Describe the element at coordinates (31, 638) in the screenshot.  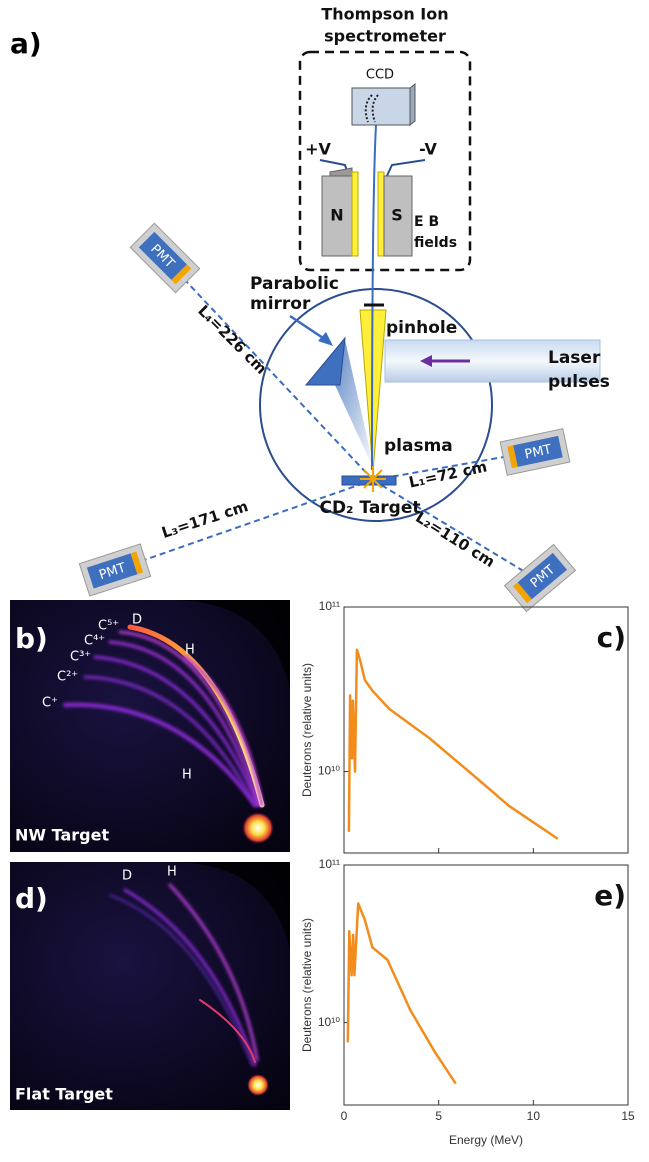
I see `panel-label: b)` at that location.